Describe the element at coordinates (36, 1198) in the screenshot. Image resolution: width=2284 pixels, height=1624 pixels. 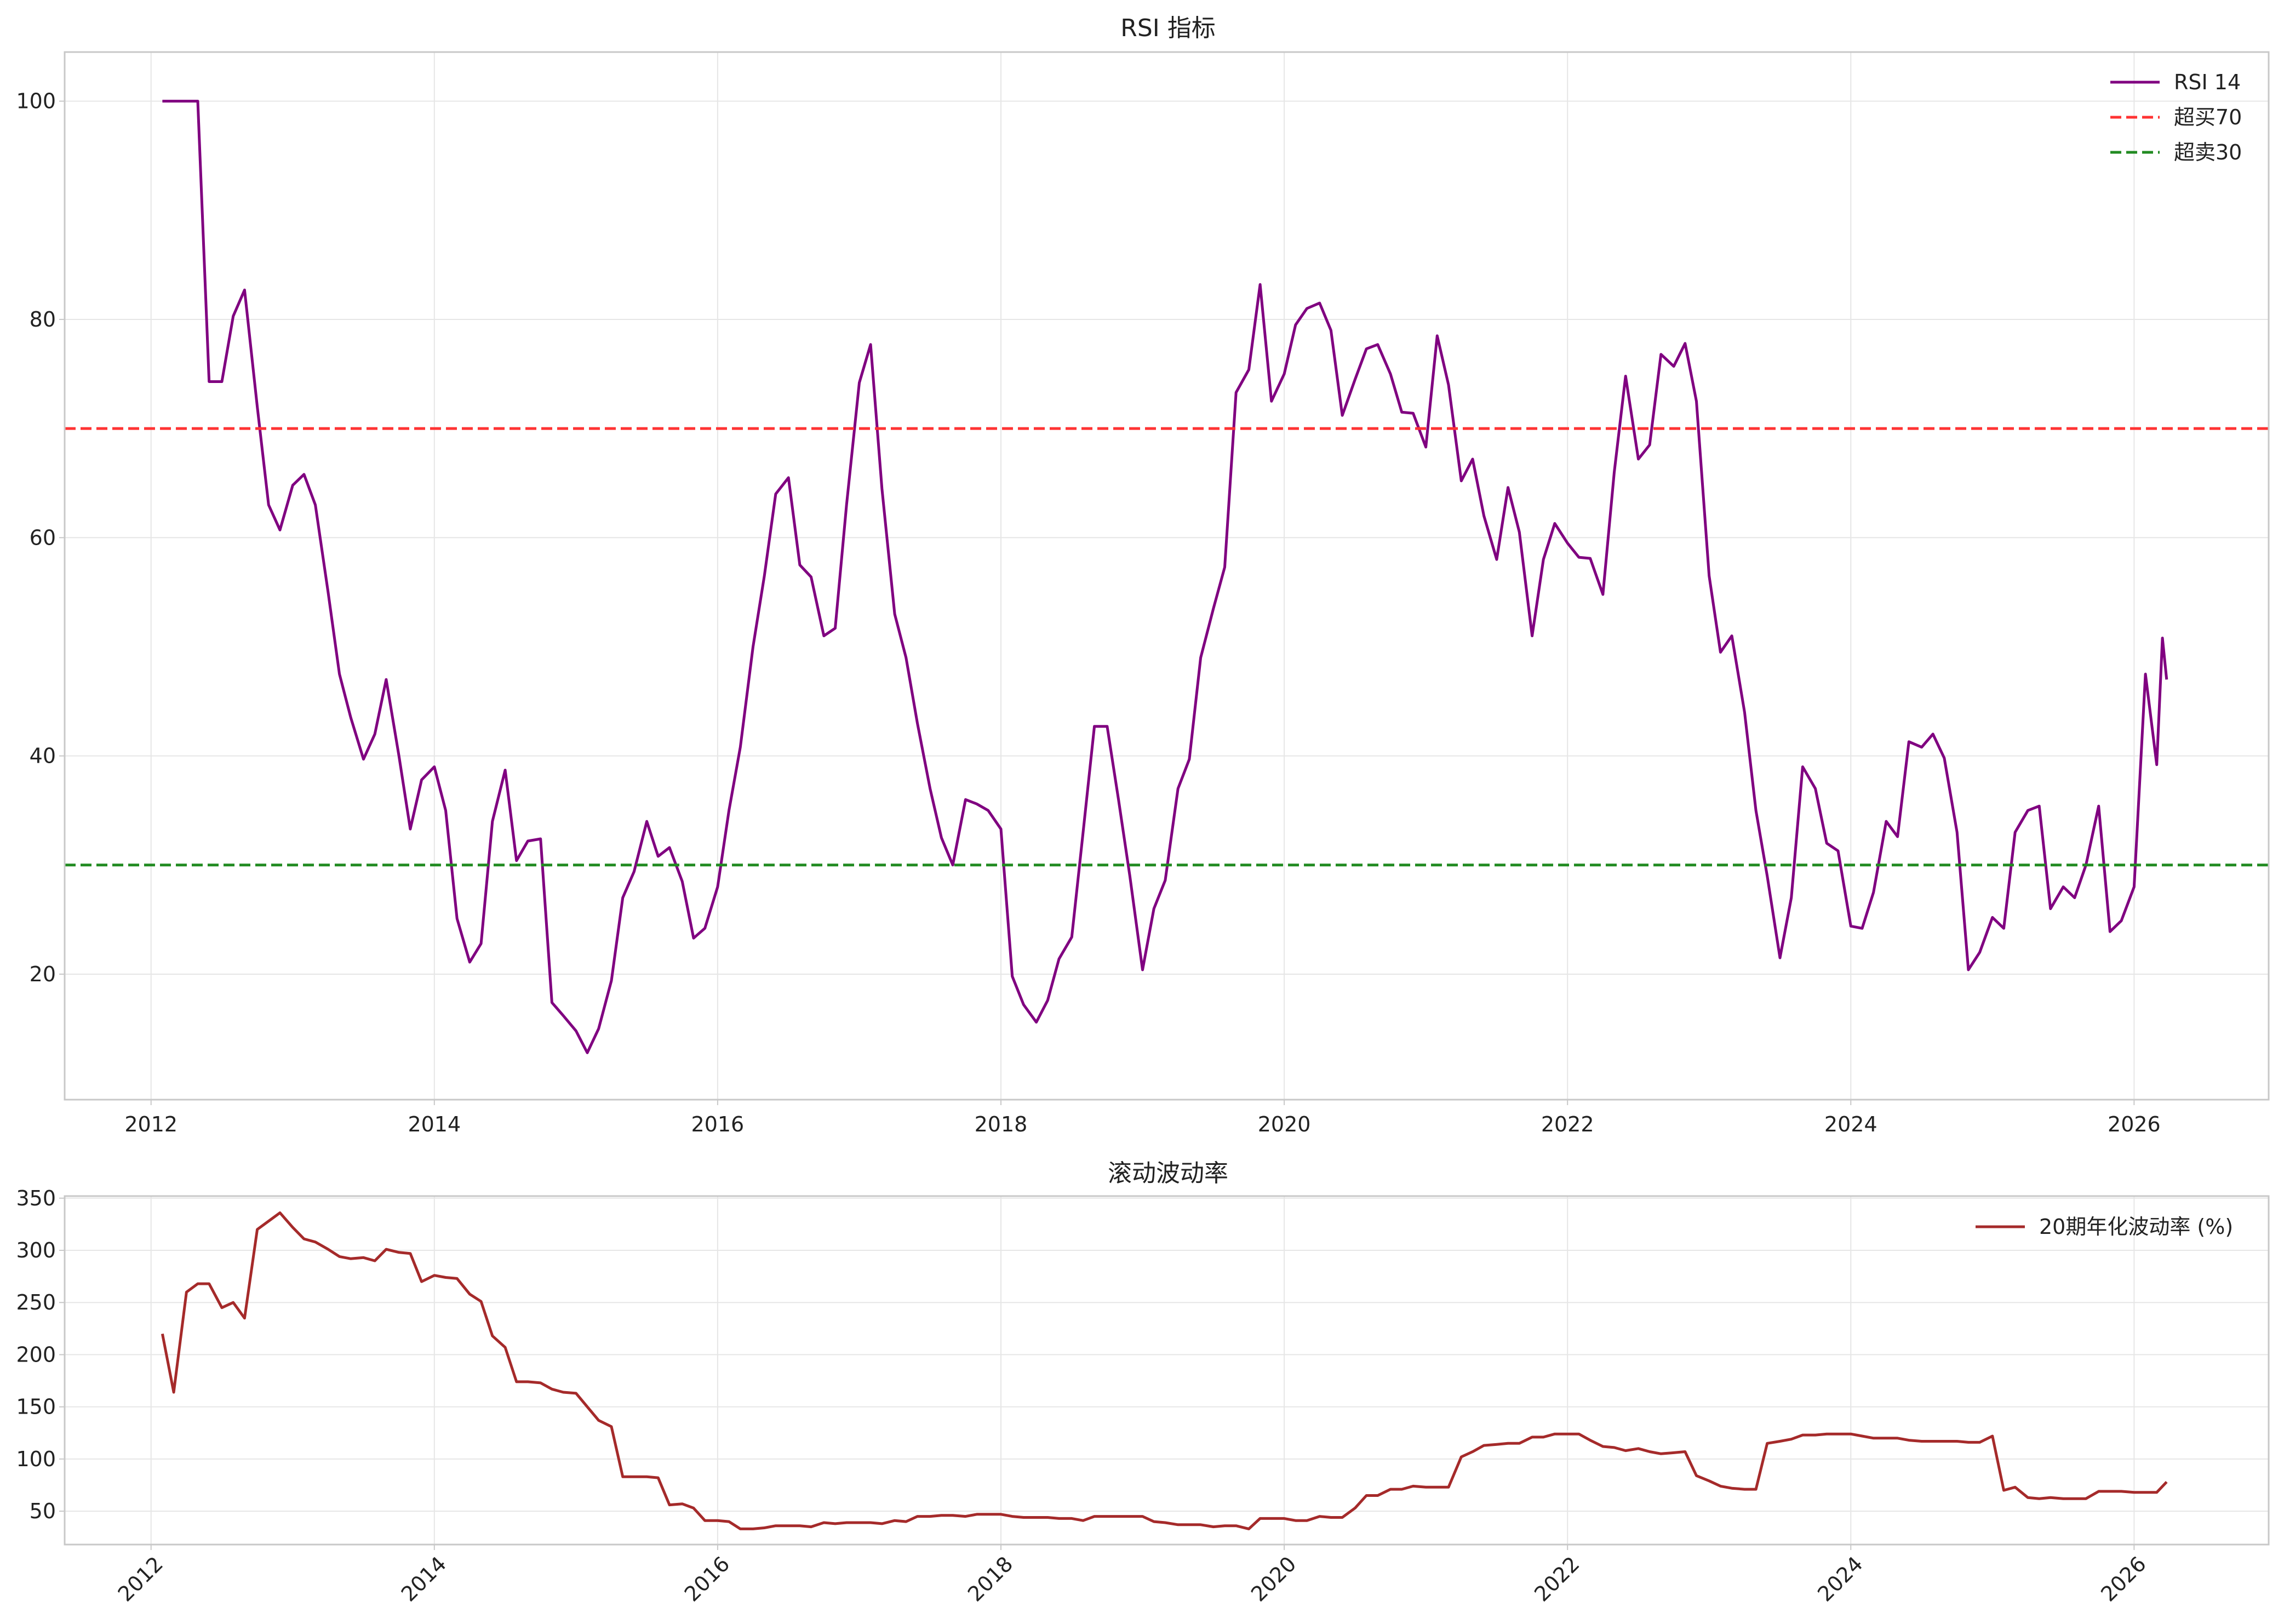
I see `vol-y-tick-label: 350` at that location.